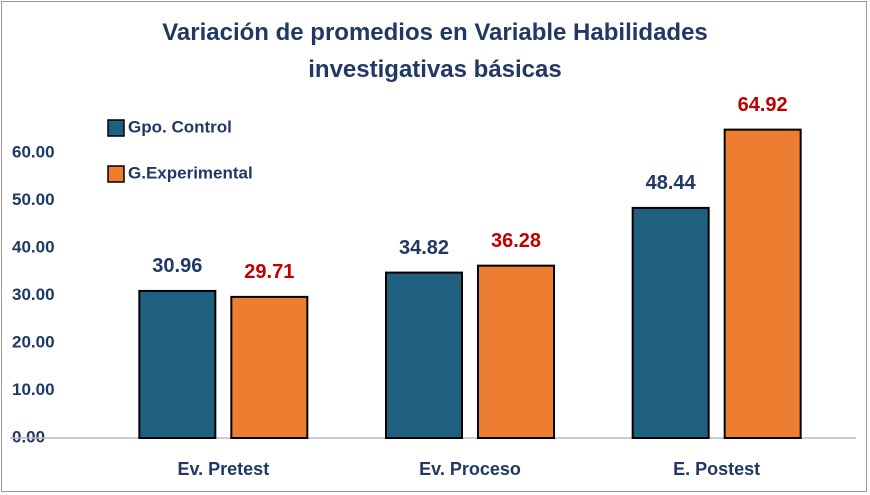  What do you see at coordinates (716, 469) in the screenshot?
I see `x-tick-label: E. Postest` at bounding box center [716, 469].